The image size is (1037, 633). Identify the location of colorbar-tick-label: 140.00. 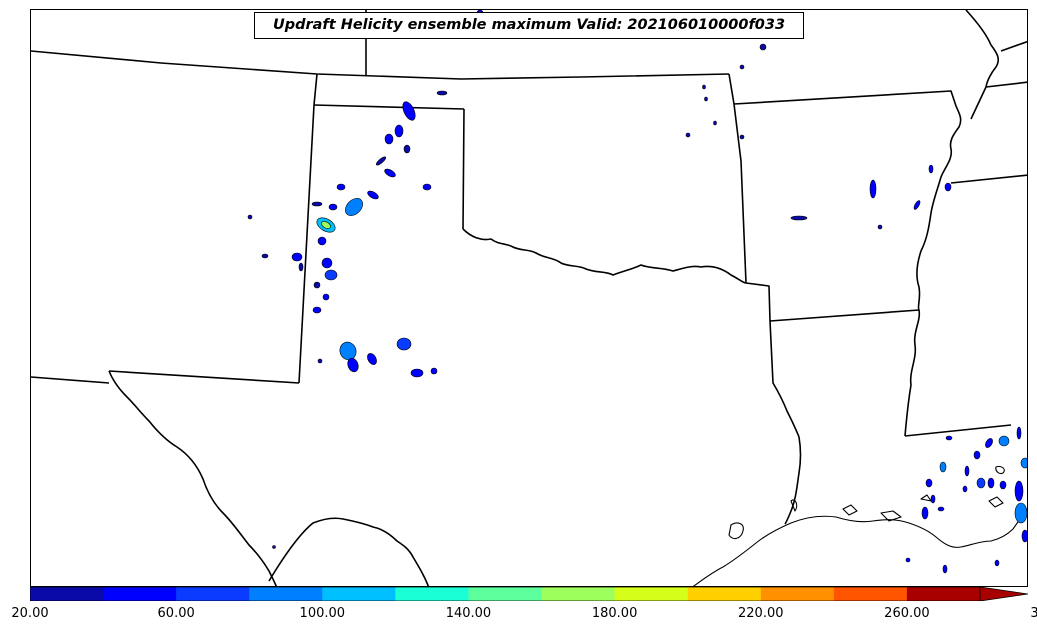
(468, 613).